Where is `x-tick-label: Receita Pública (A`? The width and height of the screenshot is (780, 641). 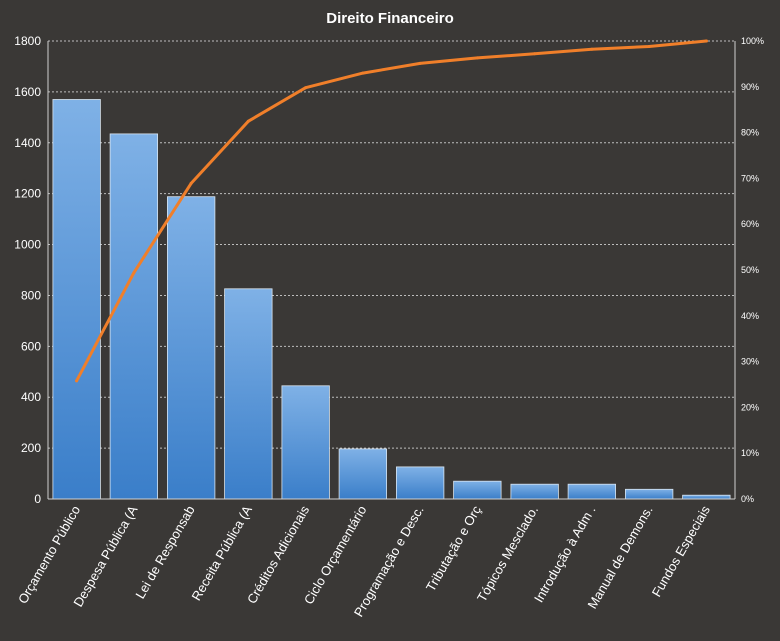 x-tick-label: Receita Pública (A is located at coordinates (222, 553).